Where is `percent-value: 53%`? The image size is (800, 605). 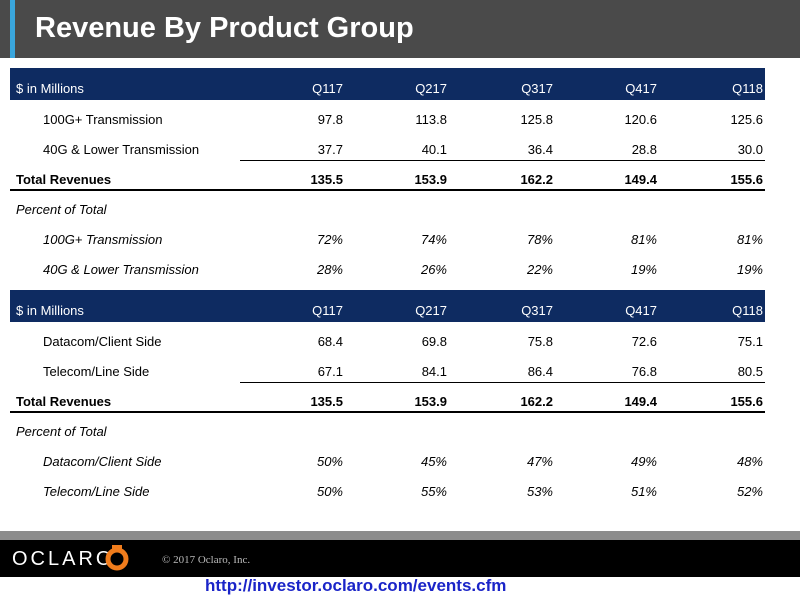
percent-value: 53% is located at coordinates (539, 491).